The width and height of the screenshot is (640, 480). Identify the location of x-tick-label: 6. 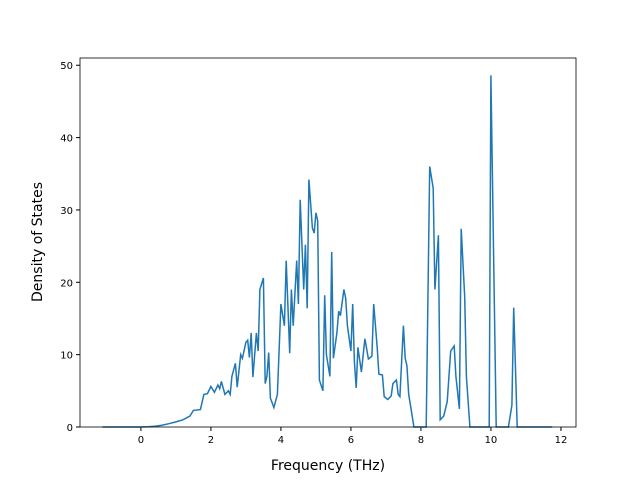
(351, 440).